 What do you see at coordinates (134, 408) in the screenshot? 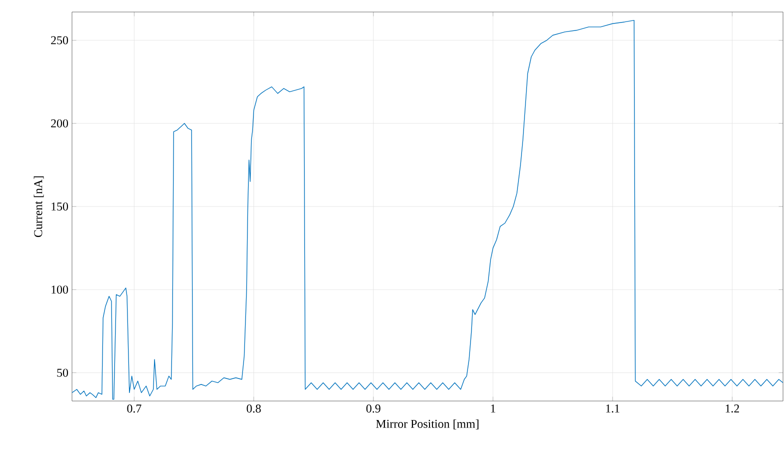
I see `x-tick-label: 0.7` at bounding box center [134, 408].